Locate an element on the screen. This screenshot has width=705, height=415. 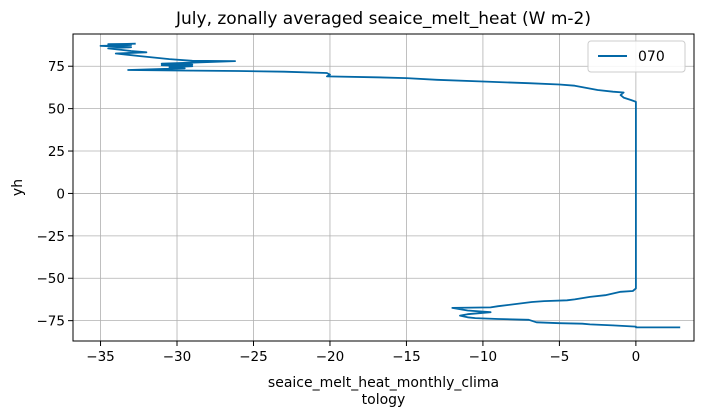
y-tick-label: −75 is located at coordinates (51, 322).